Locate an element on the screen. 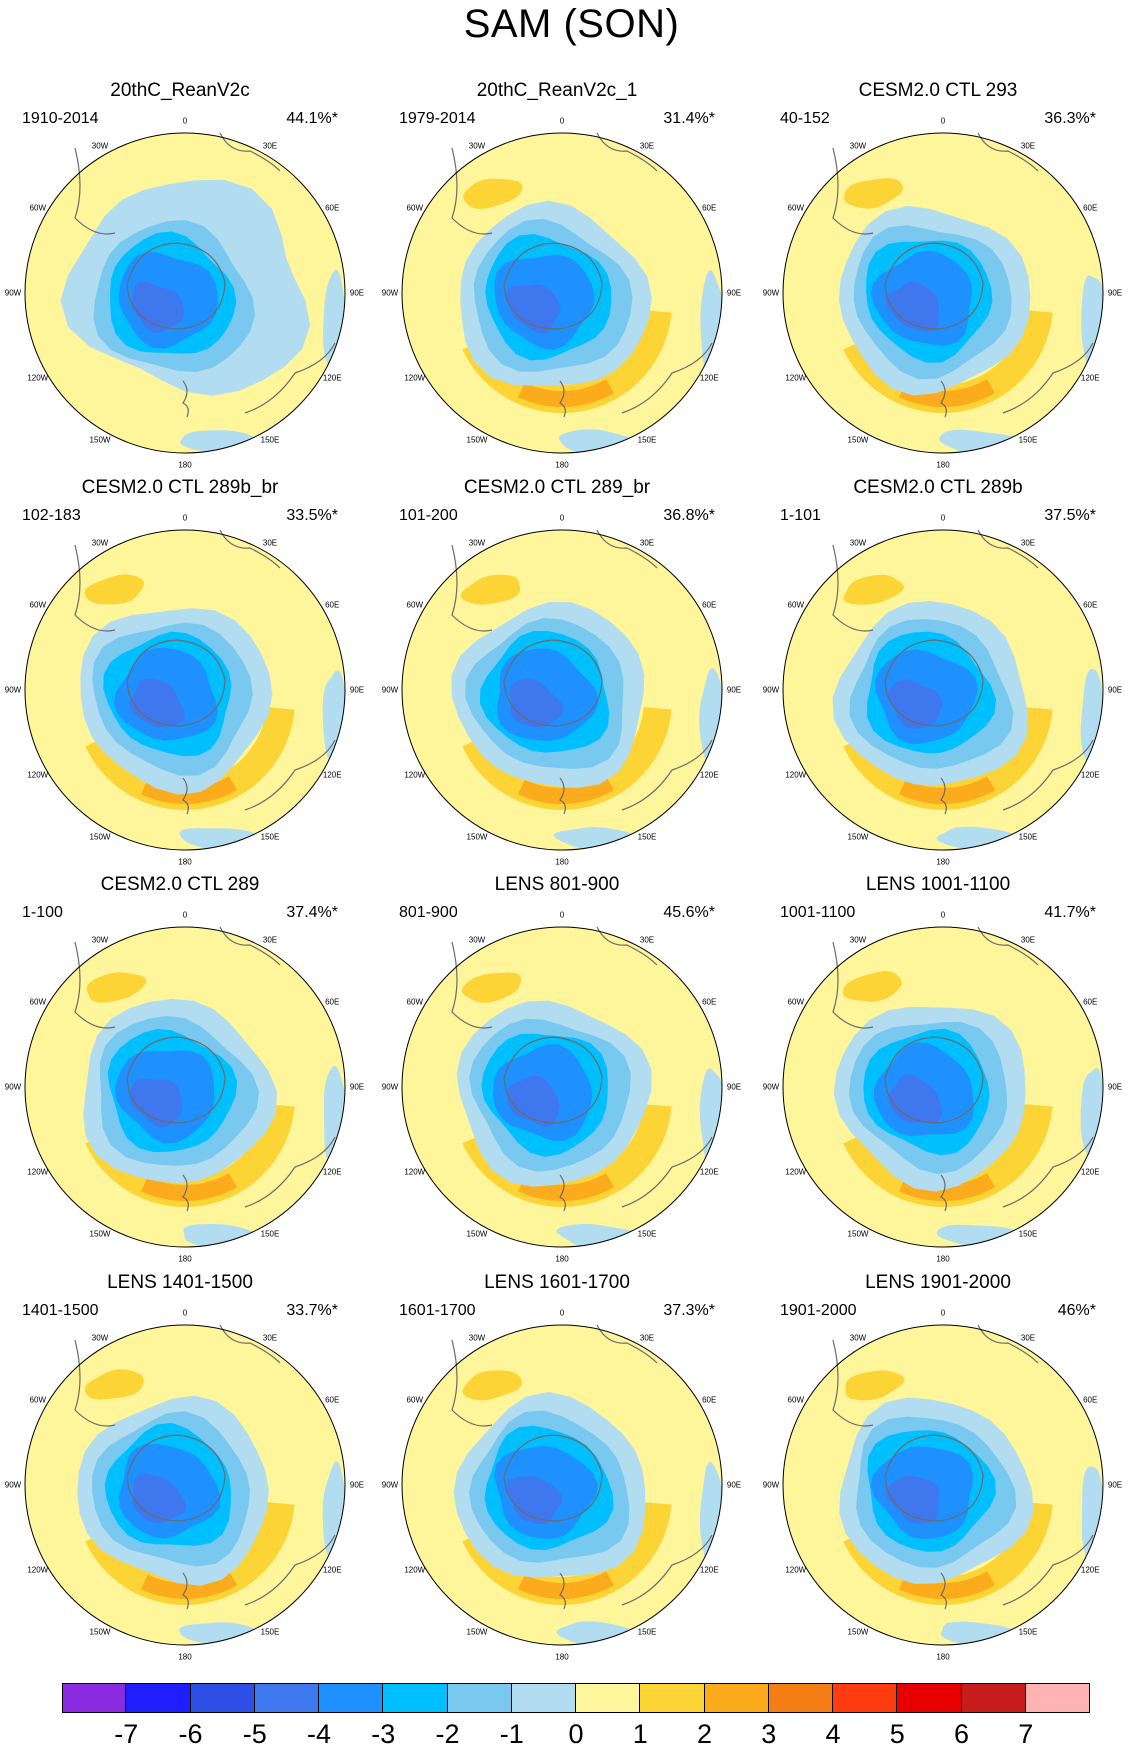  colorbar-tick-label: -2 is located at coordinates (447, 1734).